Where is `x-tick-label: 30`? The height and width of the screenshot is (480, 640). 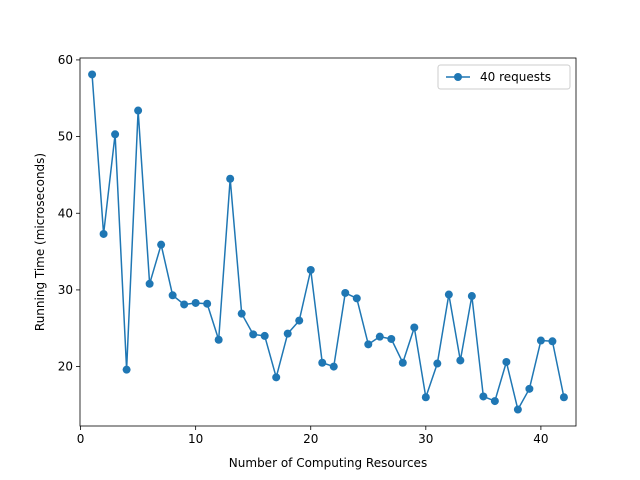 x-tick-label: 30 is located at coordinates (425, 439).